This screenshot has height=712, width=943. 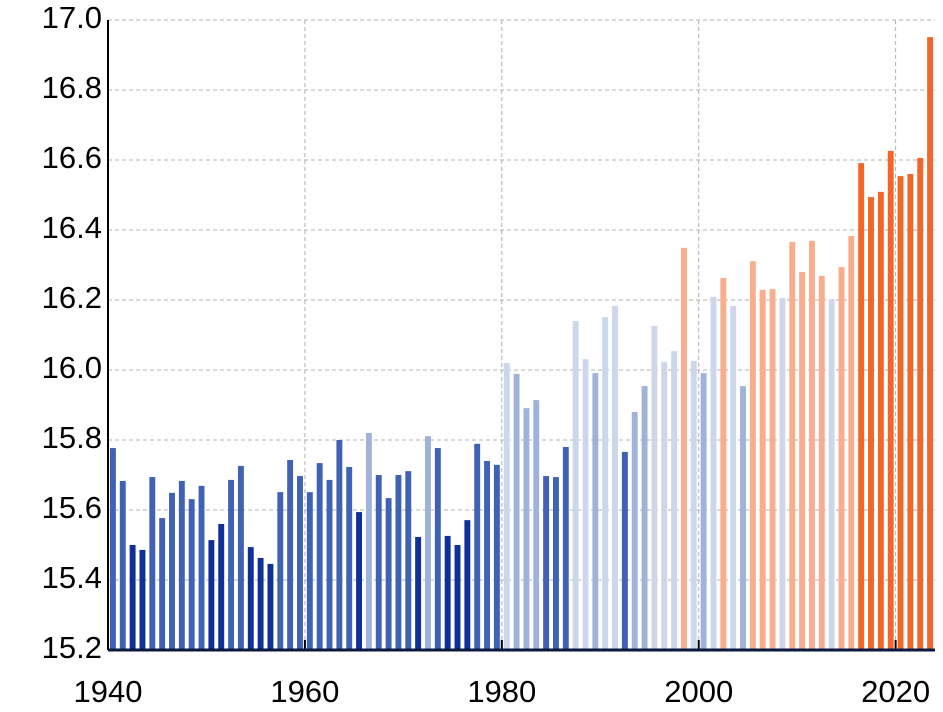 What do you see at coordinates (72, 577) in the screenshot?
I see `y-tick-label: 15.4` at bounding box center [72, 577].